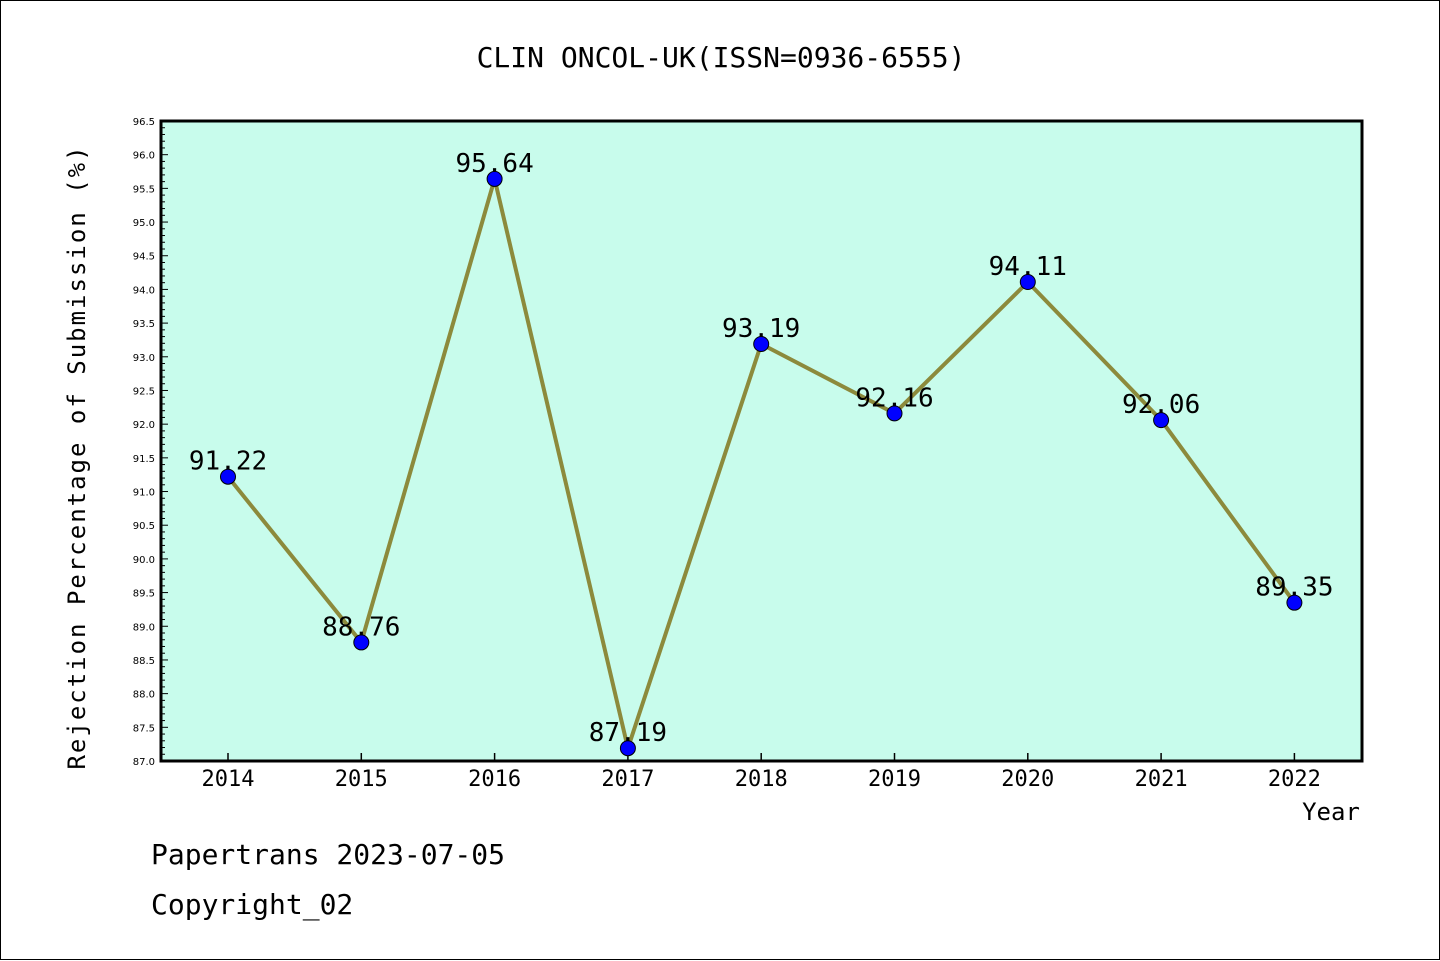 The width and height of the screenshot is (1440, 961). Describe the element at coordinates (721, 57) in the screenshot. I see `chart-title: CLIN ONCOL-UK(ISSN=0936-6555)` at that location.